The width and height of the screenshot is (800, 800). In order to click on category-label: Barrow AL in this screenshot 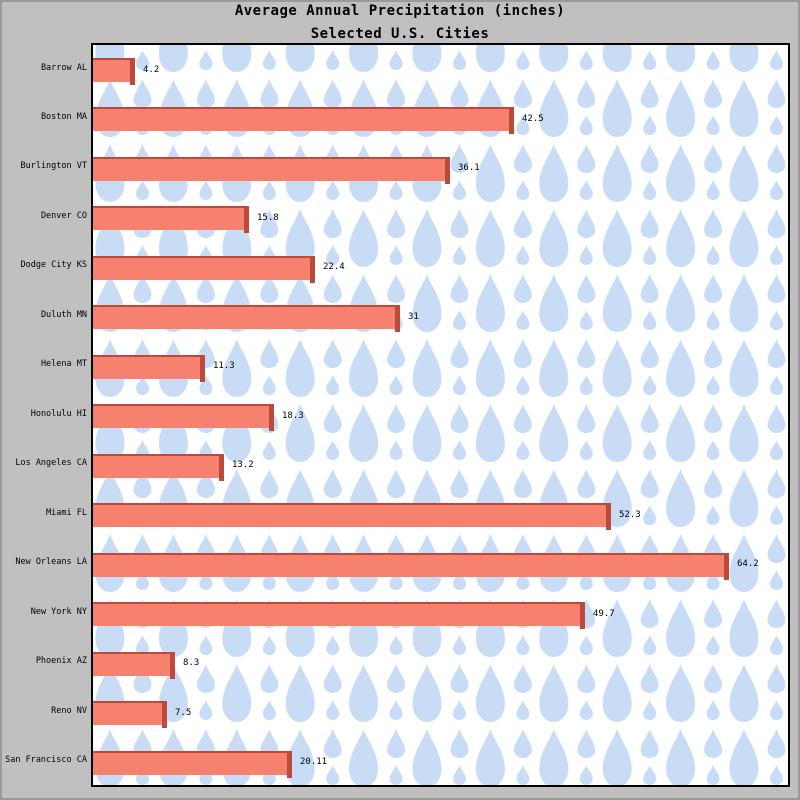, I will do `click(63, 68)`.